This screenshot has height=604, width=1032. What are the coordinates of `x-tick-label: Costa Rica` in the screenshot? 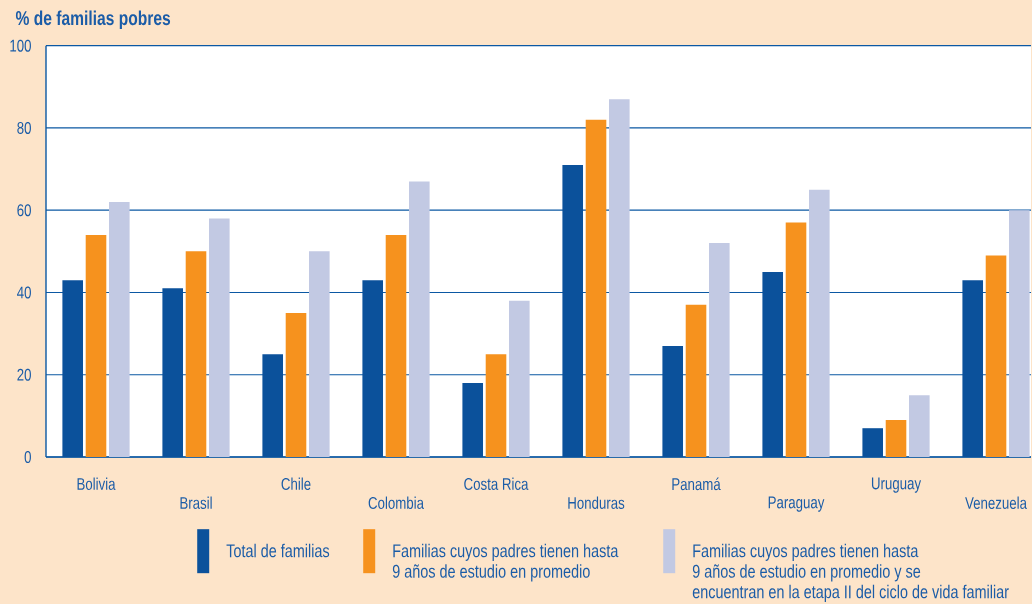 It's located at (496, 484).